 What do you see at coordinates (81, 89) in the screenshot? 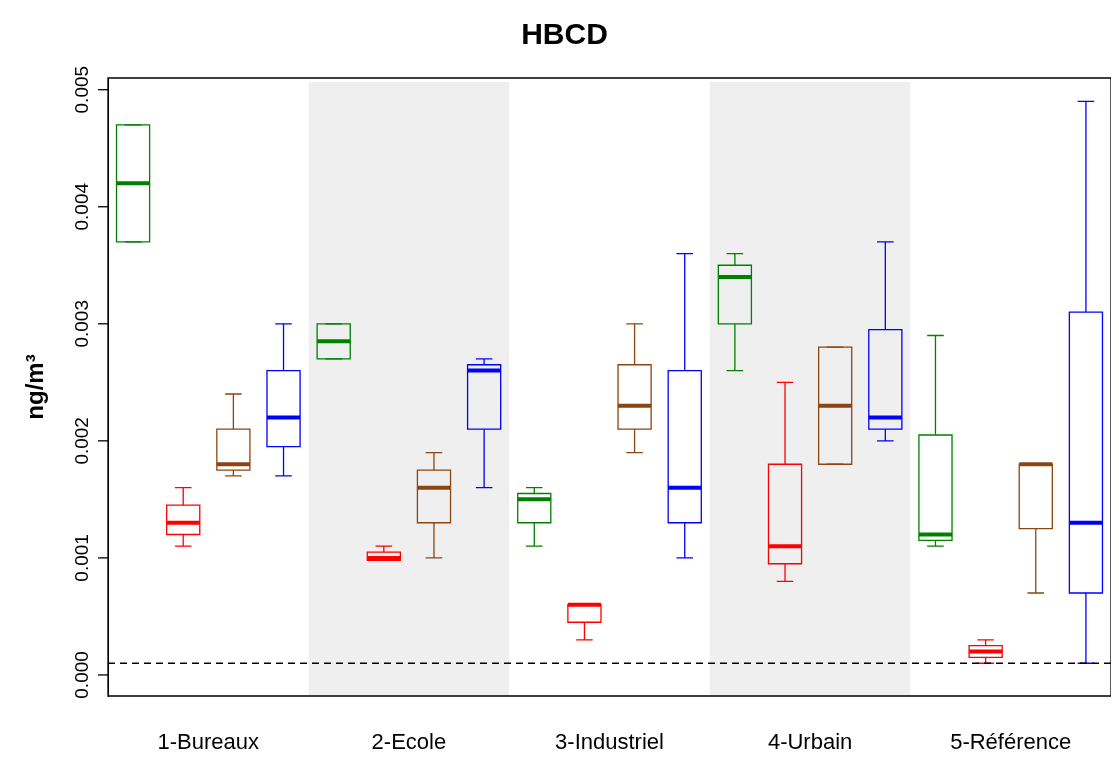
I see `y-tick-label: 0.005` at bounding box center [81, 89].